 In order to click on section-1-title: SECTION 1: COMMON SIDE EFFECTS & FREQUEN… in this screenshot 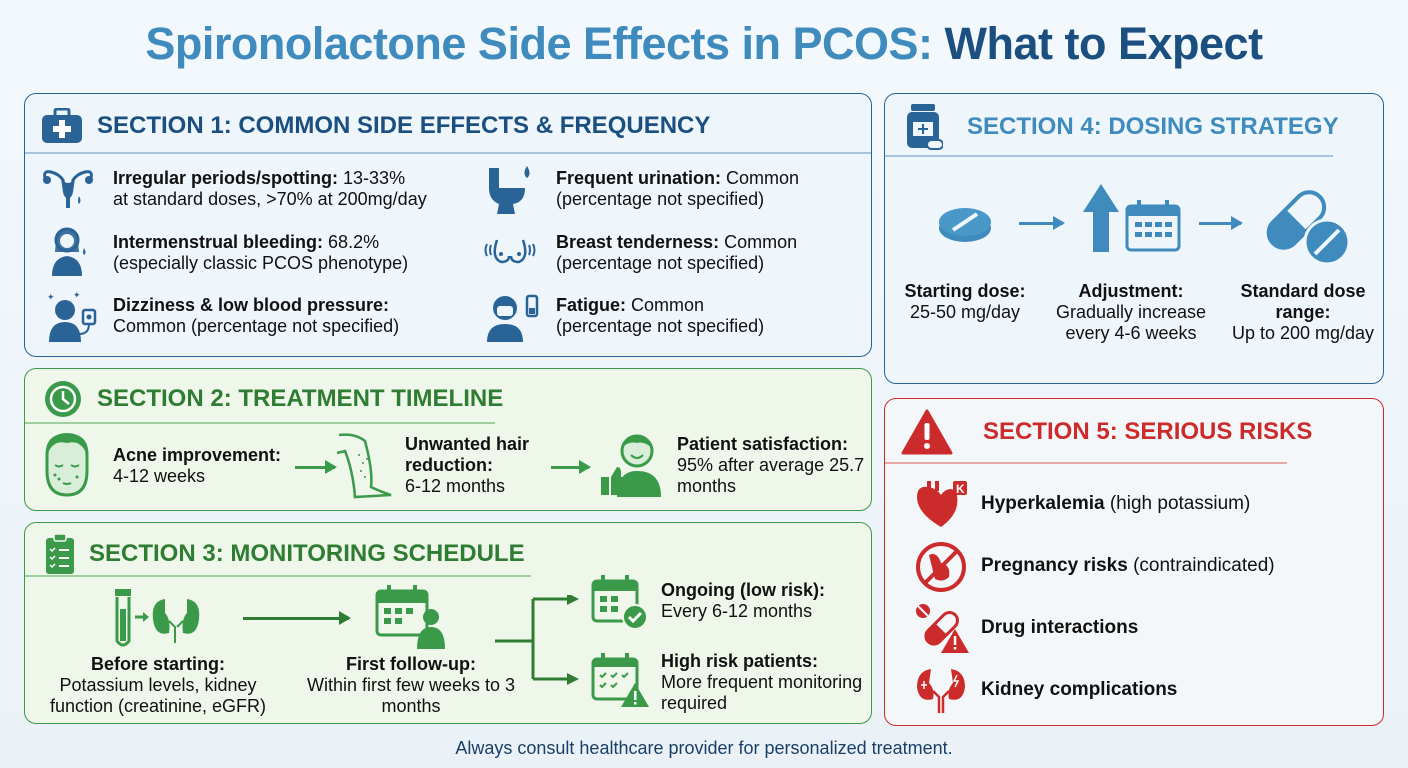, I will do `click(404, 125)`.